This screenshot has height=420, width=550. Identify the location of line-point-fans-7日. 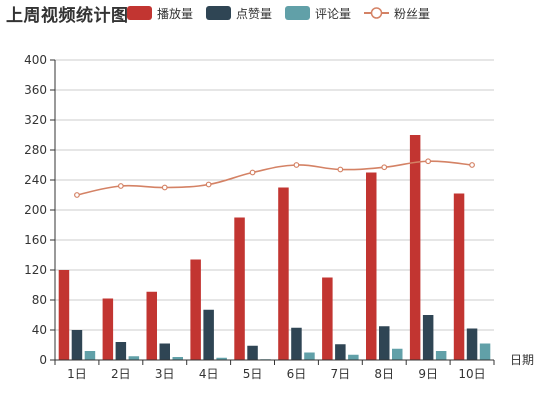
(340, 169).